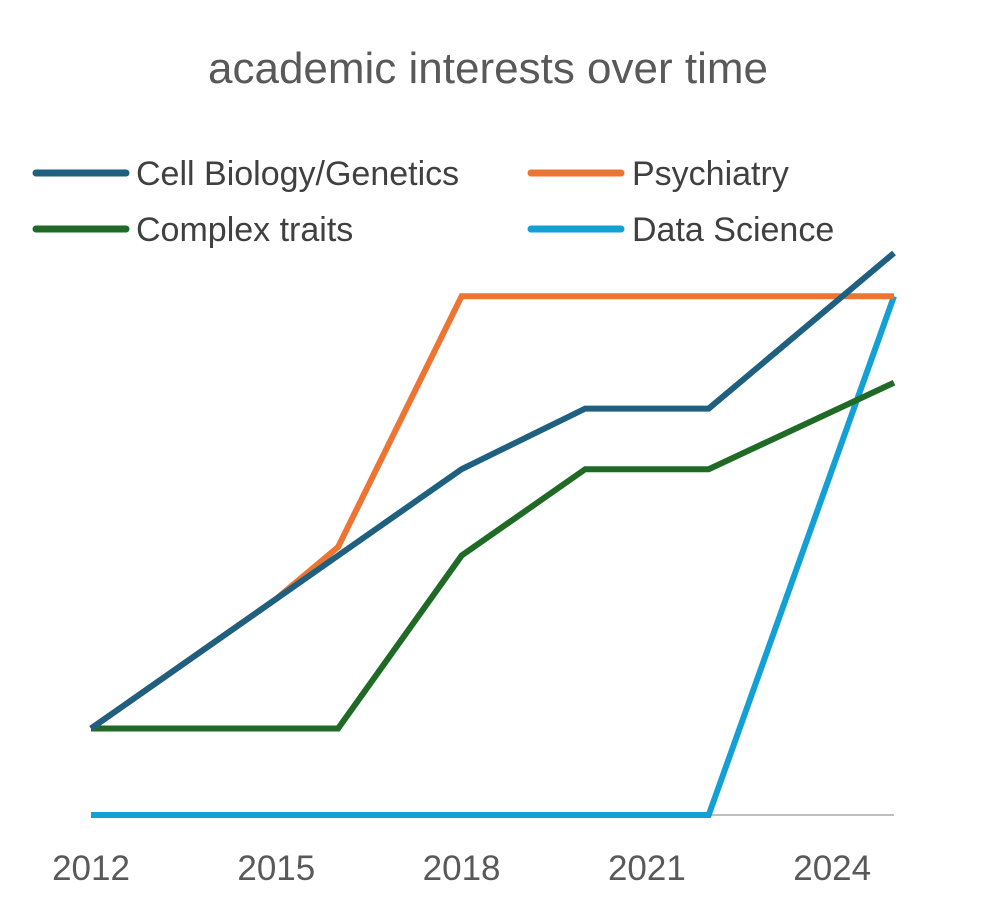  I want to click on legend-item-data-science: Data Science, so click(680, 230).